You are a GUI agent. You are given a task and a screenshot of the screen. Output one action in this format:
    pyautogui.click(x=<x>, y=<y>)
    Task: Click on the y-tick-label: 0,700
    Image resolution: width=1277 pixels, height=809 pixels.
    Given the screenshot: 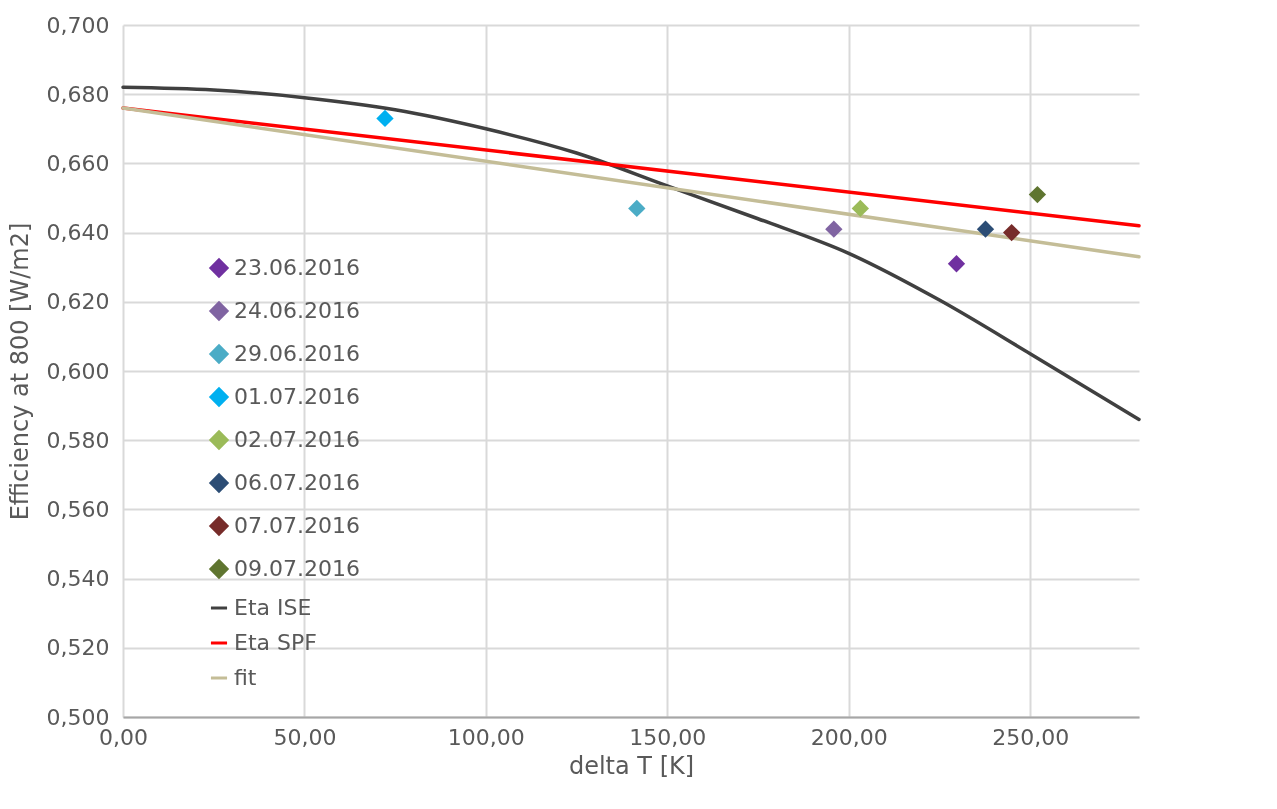 What is the action you would take?
    pyautogui.click(x=78, y=25)
    